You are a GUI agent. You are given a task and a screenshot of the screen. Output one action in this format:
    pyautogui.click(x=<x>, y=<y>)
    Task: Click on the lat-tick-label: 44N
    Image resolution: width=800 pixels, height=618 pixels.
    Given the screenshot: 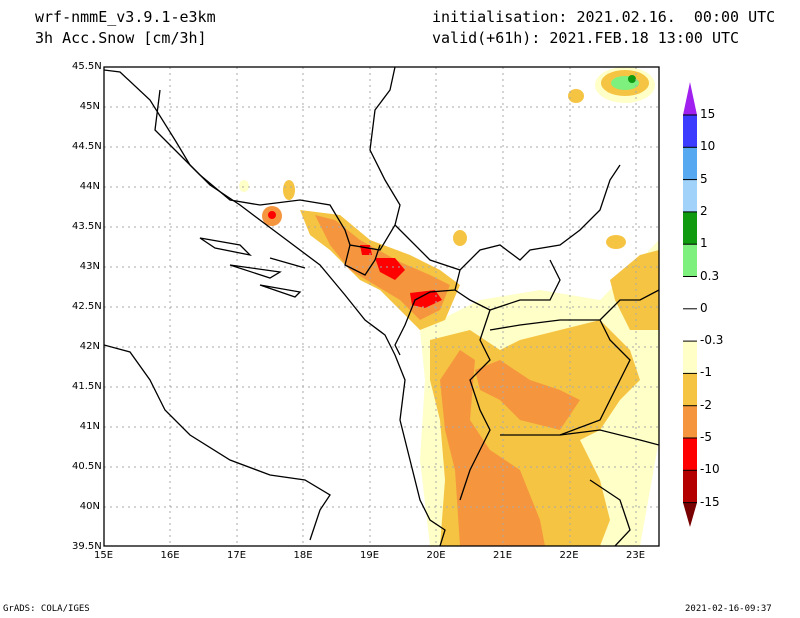 What is the action you would take?
    pyautogui.click(x=89, y=186)
    